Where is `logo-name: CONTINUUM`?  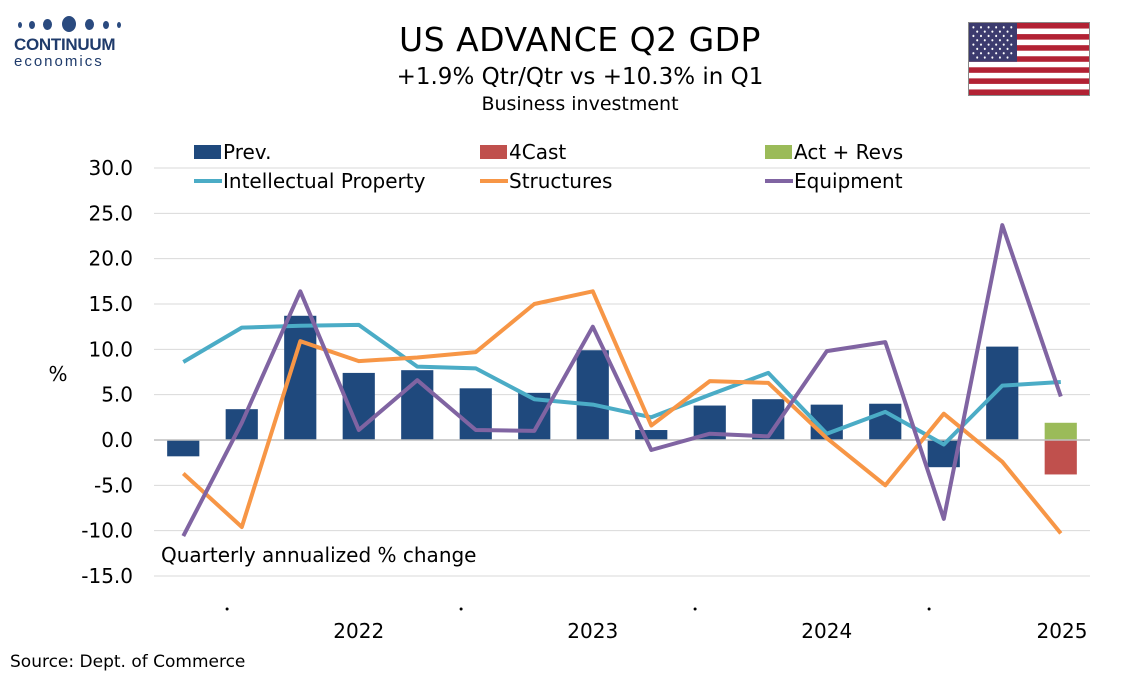
logo-name: CONTINUUM is located at coordinates (65, 44).